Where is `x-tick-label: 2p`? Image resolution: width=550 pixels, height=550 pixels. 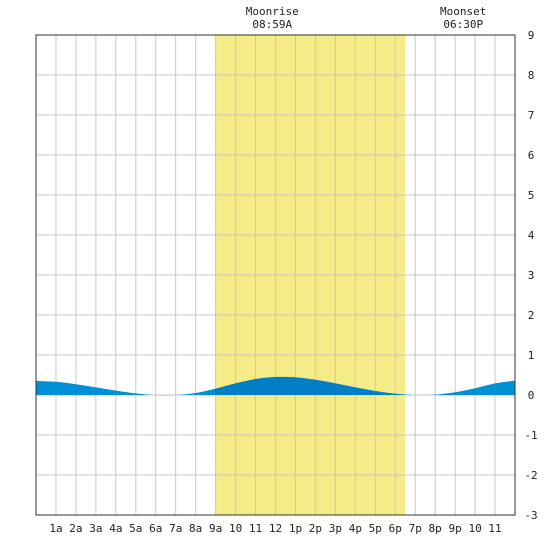 x-tick-label: 2p is located at coordinates (315, 528).